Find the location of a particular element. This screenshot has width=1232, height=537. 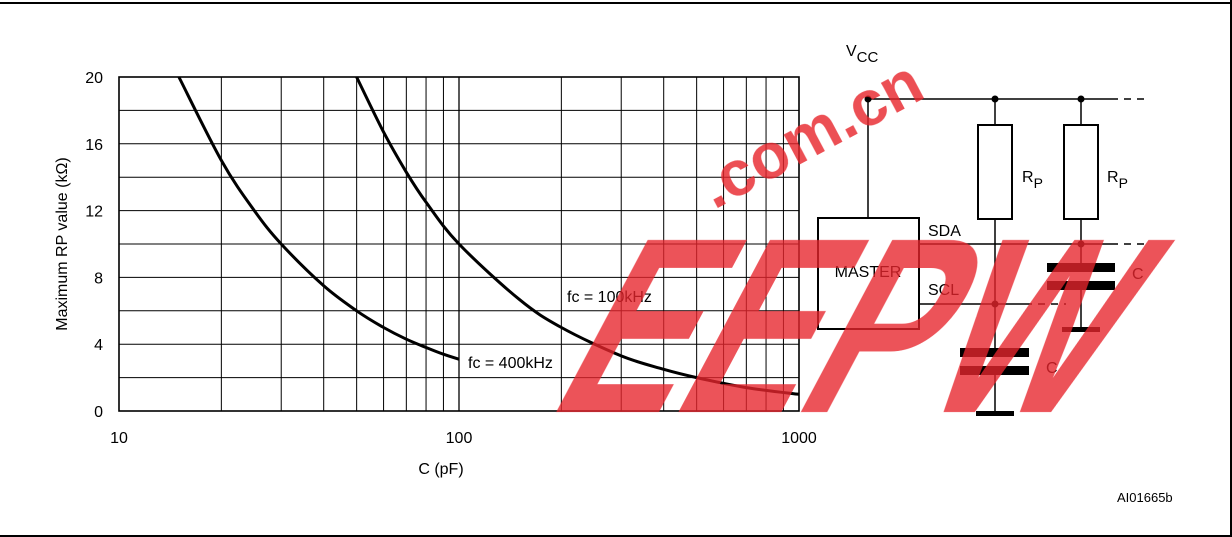

x-tick-label: 1000 is located at coordinates (799, 438).